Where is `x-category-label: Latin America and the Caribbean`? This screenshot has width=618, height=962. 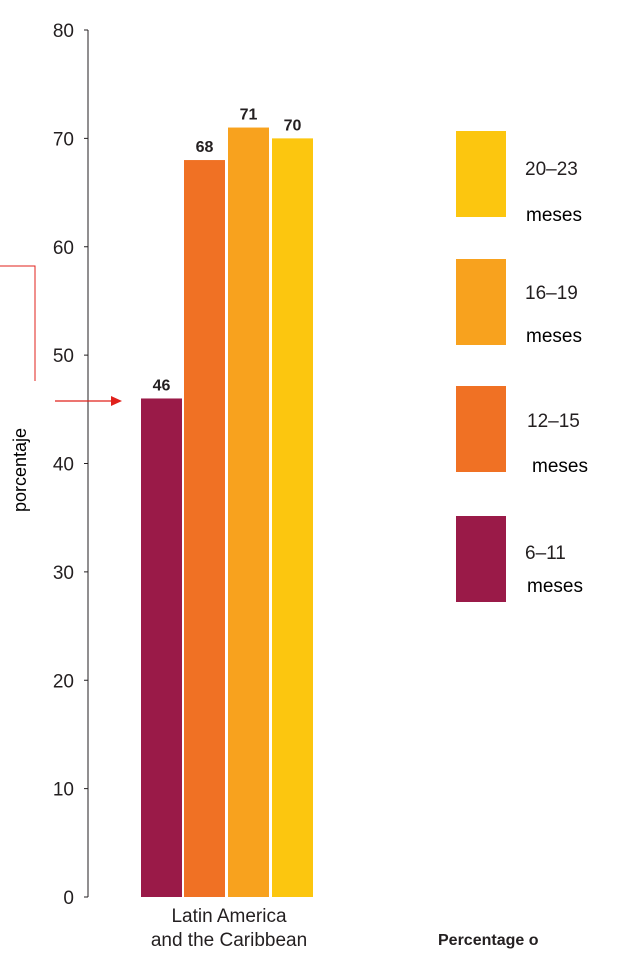
x-category-label: Latin America and the Caribbean is located at coordinates (229, 928).